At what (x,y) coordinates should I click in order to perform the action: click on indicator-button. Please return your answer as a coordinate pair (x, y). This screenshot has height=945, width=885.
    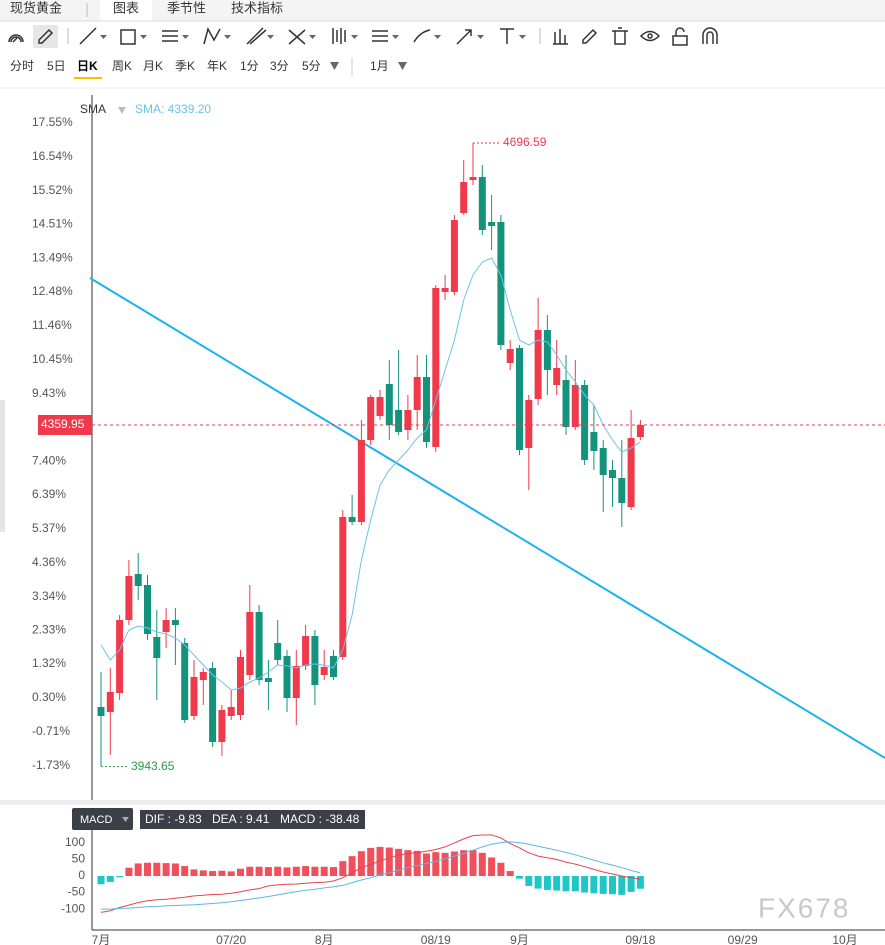
    Looking at the image, I should click on (102, 819).